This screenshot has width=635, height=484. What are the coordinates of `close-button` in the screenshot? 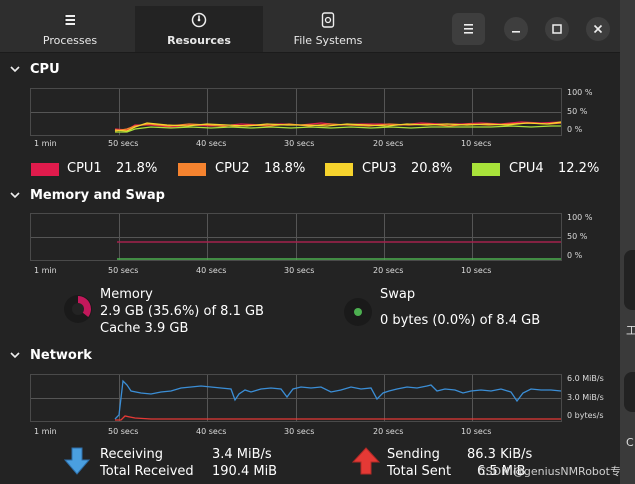 It's located at (598, 29).